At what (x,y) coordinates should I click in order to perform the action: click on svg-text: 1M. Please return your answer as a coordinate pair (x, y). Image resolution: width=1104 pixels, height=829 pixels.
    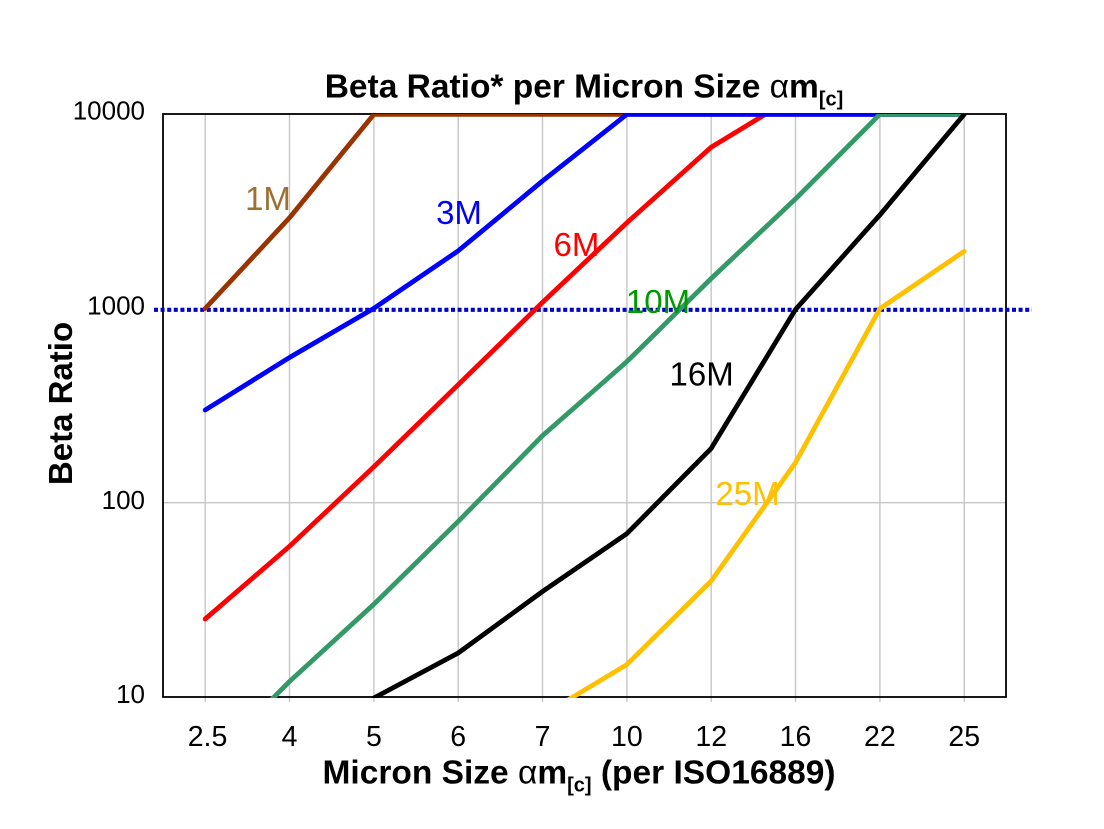
    Looking at the image, I should click on (268, 198).